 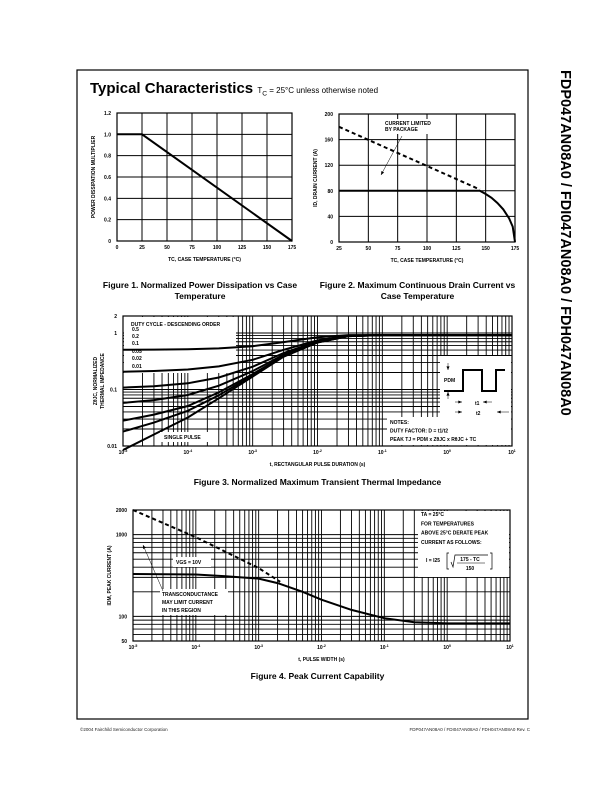 I want to click on notes-line: DUTY FACTOR: D = t1/t2, so click(x=419, y=432).